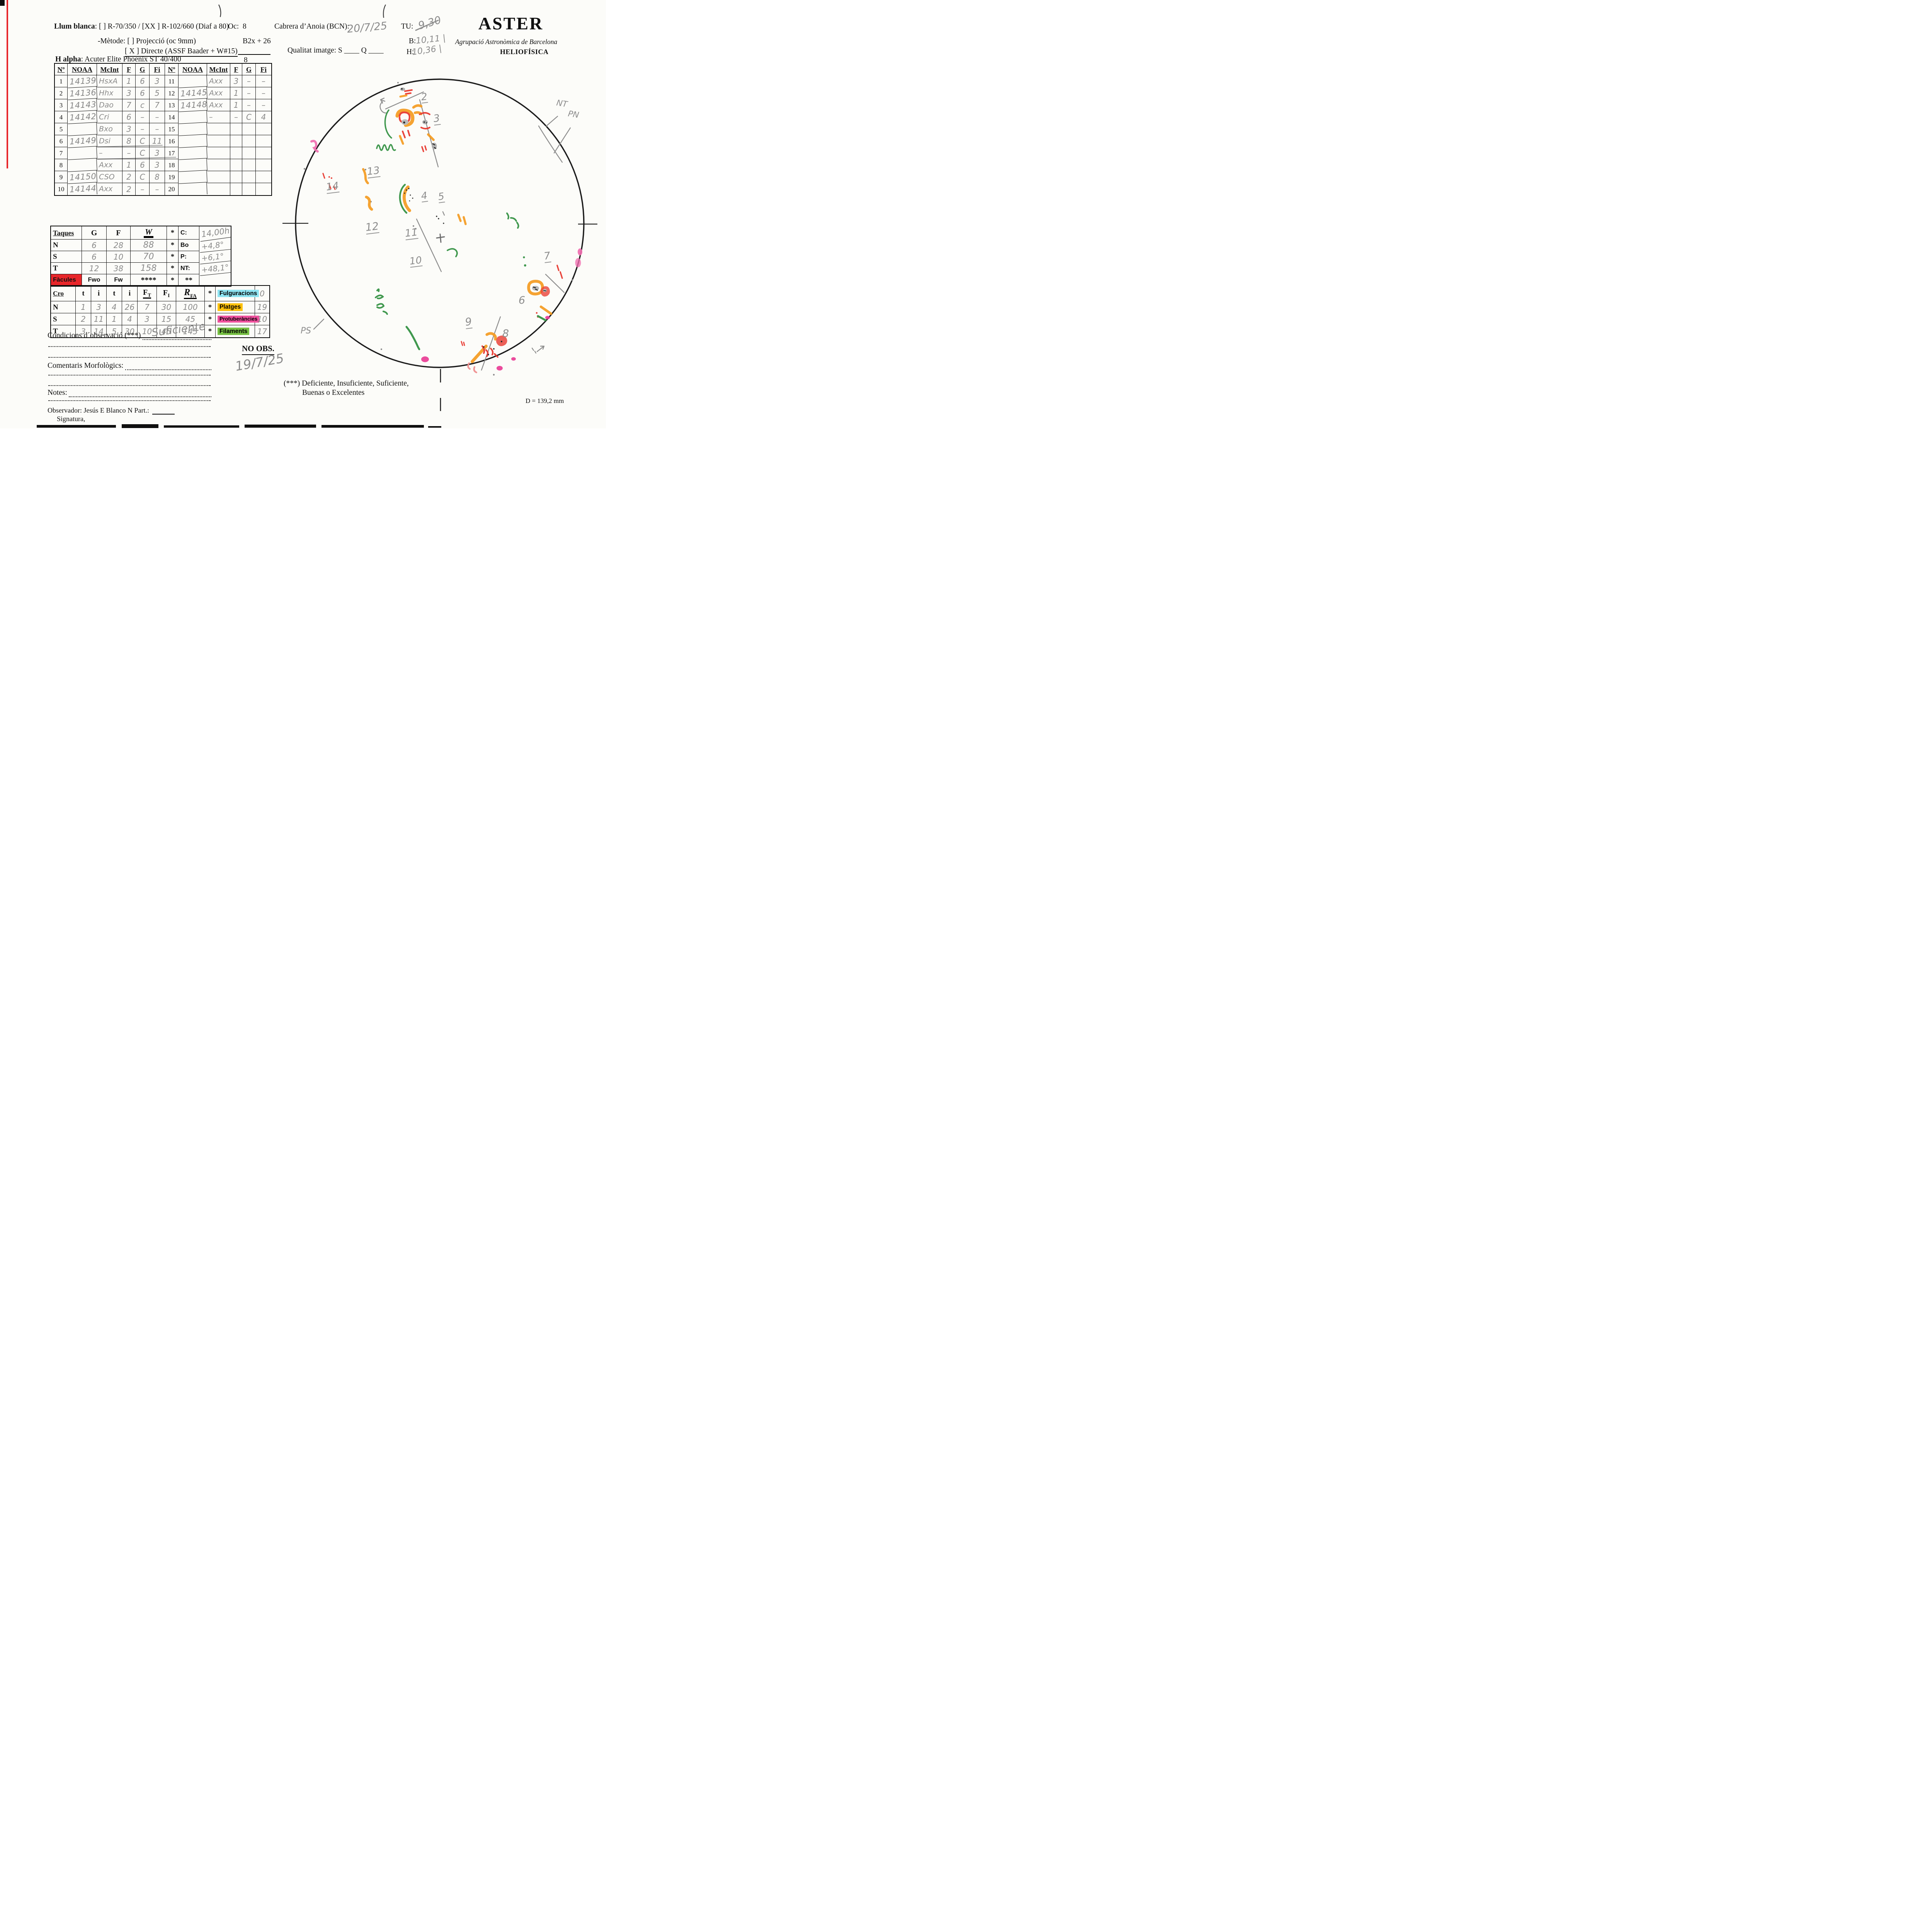 The image size is (1932, 1917). Describe the element at coordinates (254, 55) in the screenshot. I see `b2x-underline` at that location.